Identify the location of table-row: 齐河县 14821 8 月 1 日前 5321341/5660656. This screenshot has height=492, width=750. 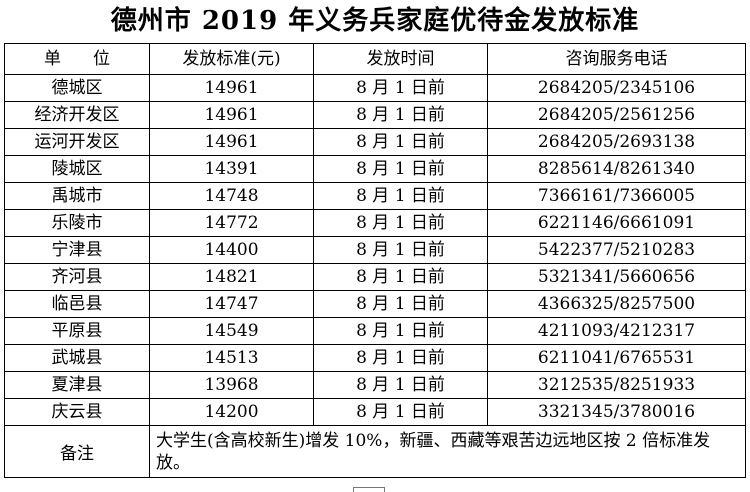
(375, 277).